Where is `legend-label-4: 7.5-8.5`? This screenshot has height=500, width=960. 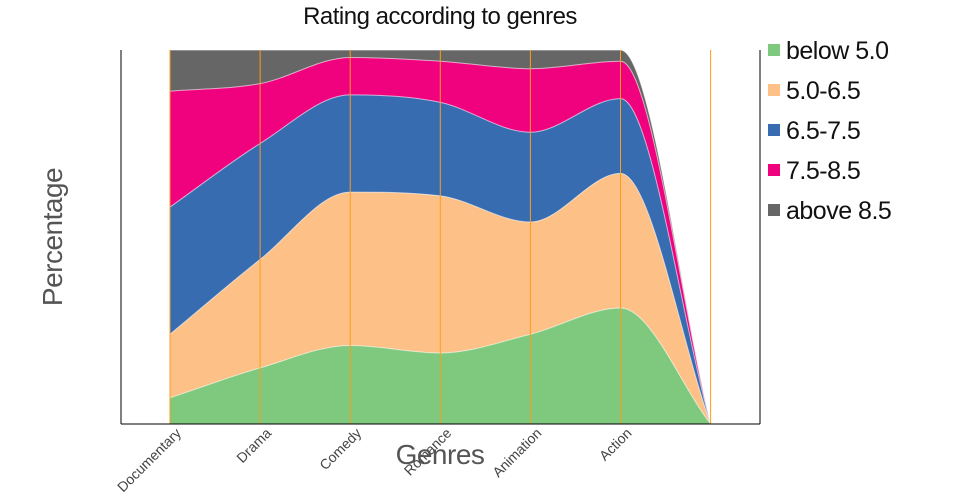 legend-label-4: 7.5-8.5 is located at coordinates (823, 171).